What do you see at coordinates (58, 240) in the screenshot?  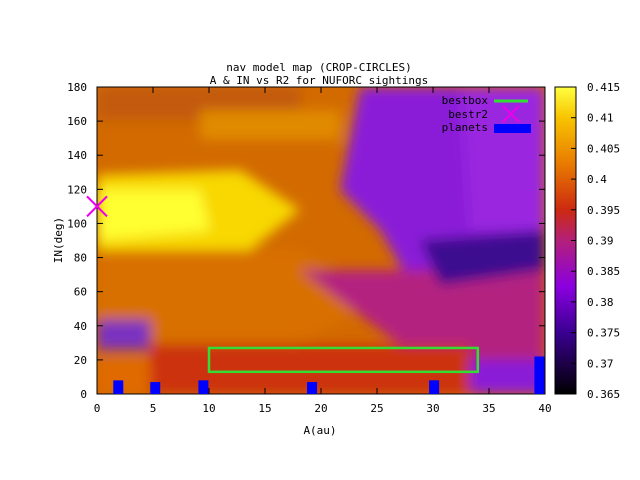 I see `y-axis-label: IN(deg)` at bounding box center [58, 240].